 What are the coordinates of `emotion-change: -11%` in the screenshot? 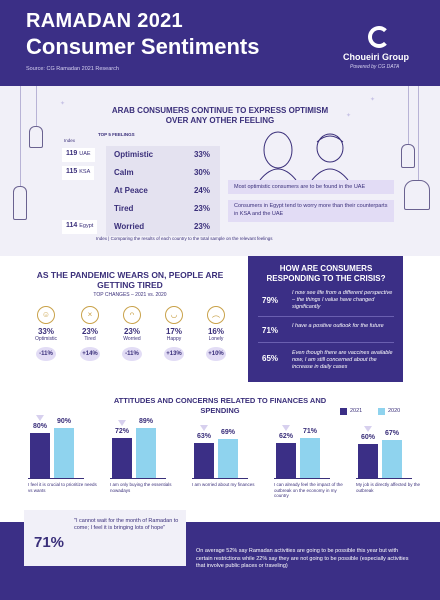 It's located at (46, 354).